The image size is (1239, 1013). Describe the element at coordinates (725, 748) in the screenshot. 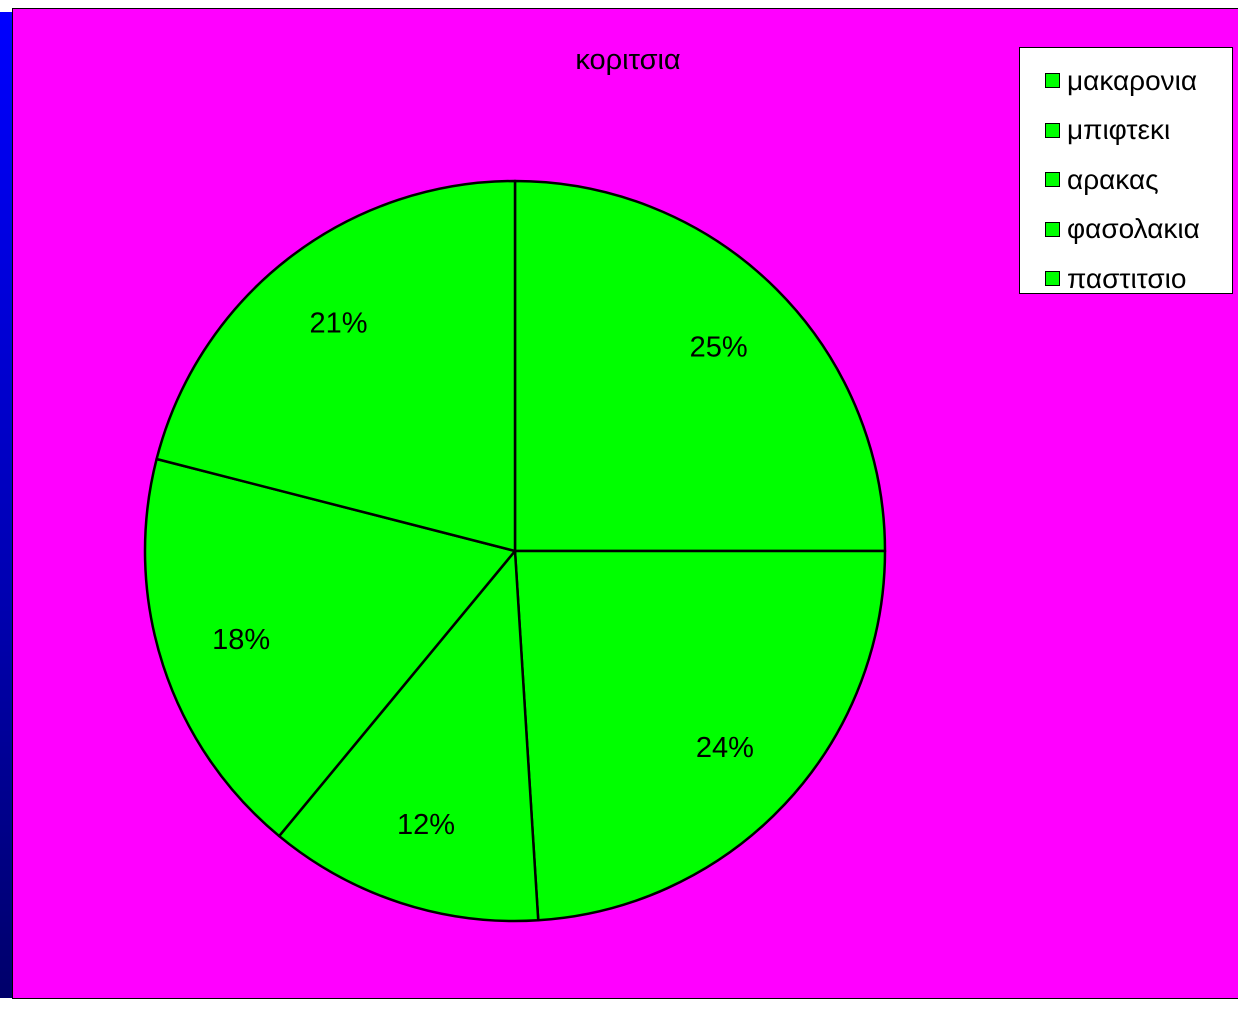

I see `slice-value-label: 24%` at that location.